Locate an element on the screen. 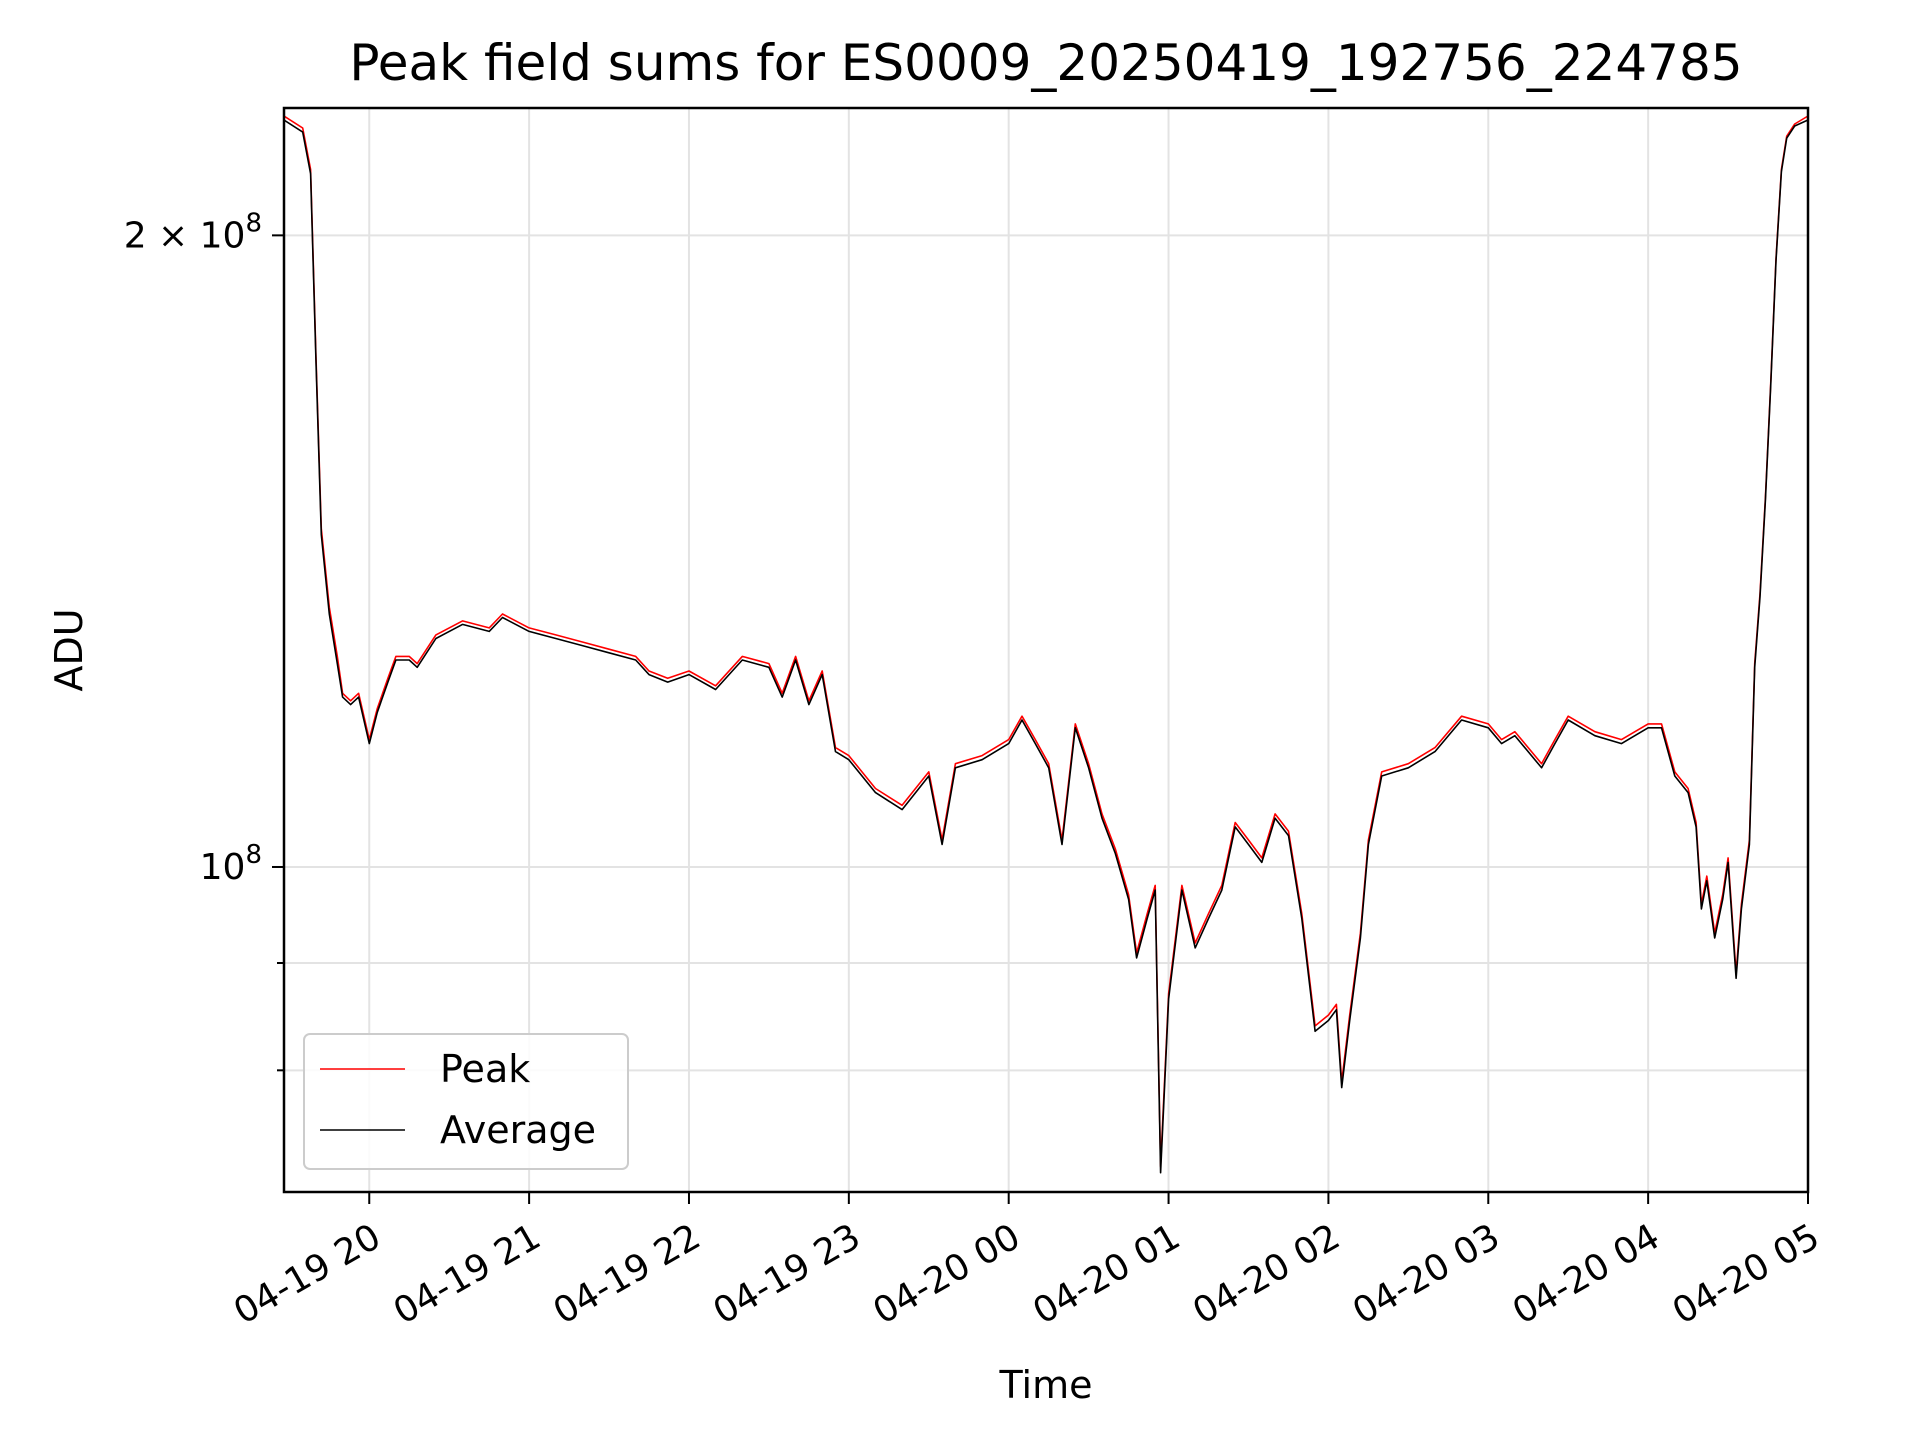  legend: Peak Average is located at coordinates (466, 1101).